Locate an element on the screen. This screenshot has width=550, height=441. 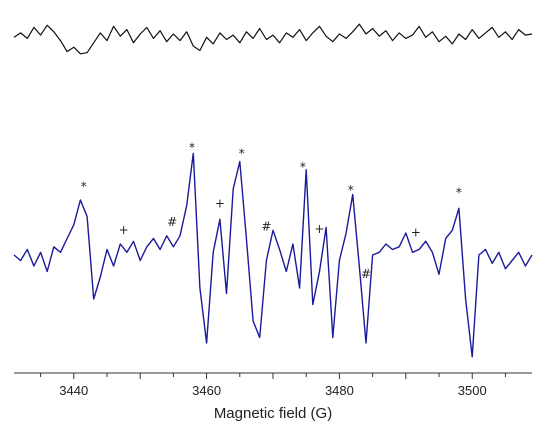
x-axis: 3440 3460 3480 3500 is located at coordinates (273, 385).